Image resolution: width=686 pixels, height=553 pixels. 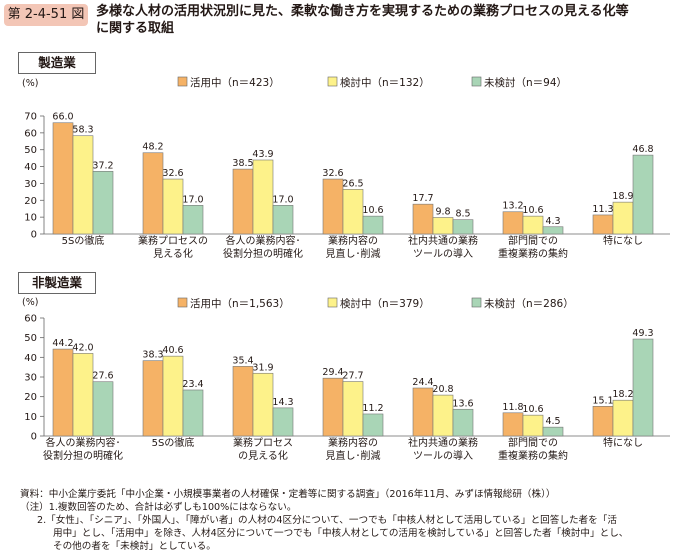 I want to click on category-label: の見える化, so click(x=263, y=455).